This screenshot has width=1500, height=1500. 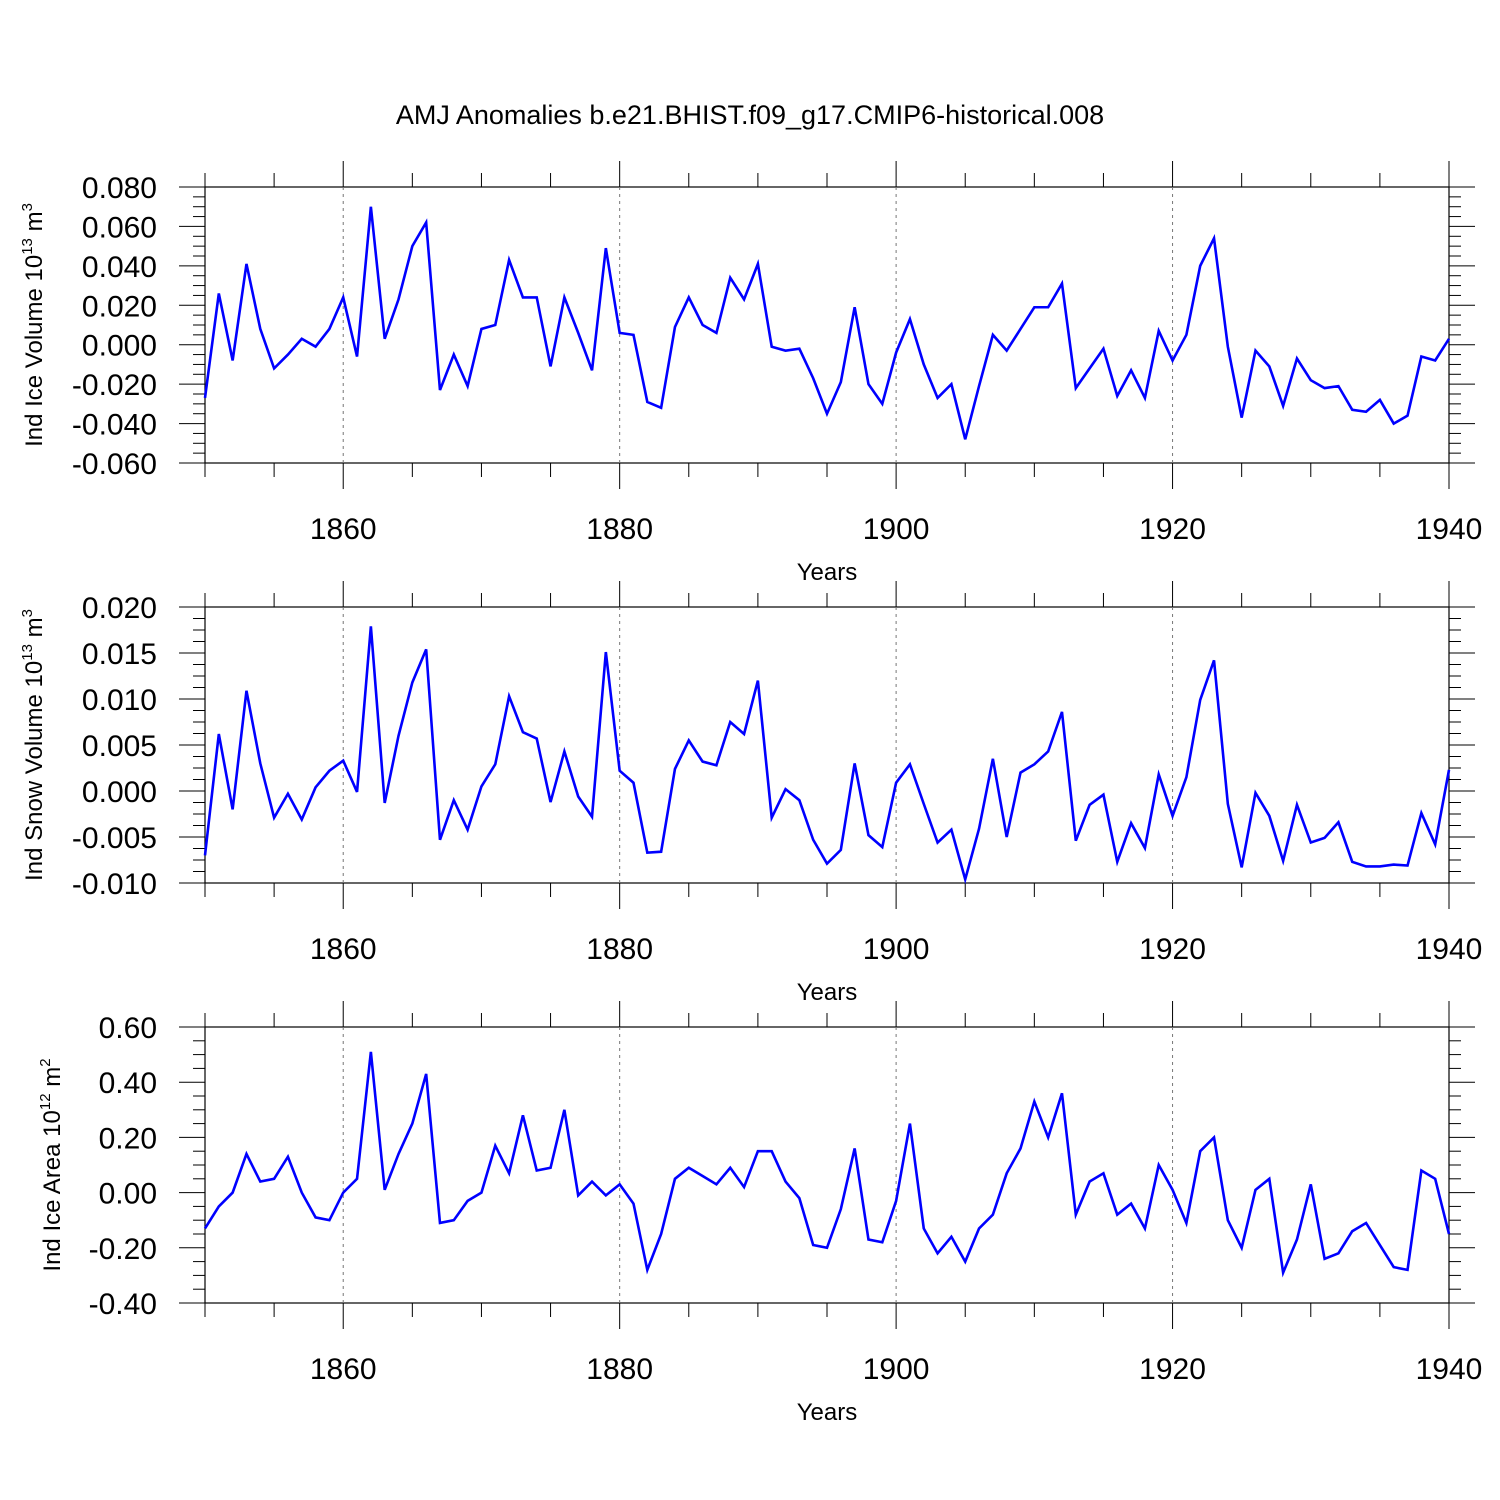 What do you see at coordinates (114, 425) in the screenshot?
I see `ice-volume-ytick-label: -0.040` at bounding box center [114, 425].